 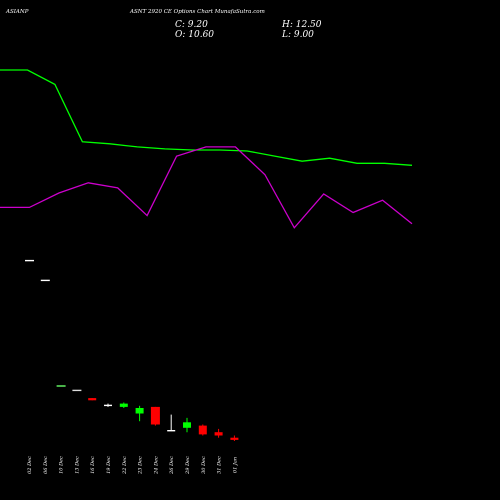 I want to click on x-tick-label: 13 Dec, so click(x=77, y=465).